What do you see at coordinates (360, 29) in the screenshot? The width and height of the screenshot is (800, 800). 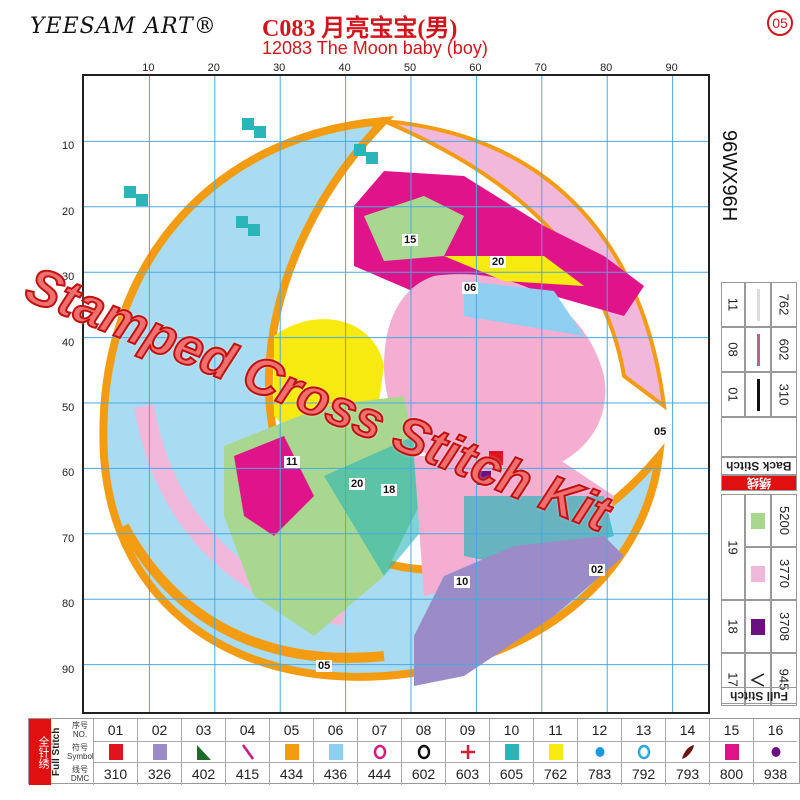 I see `pattern-title: C083 月亮宝宝(男)` at bounding box center [360, 29].